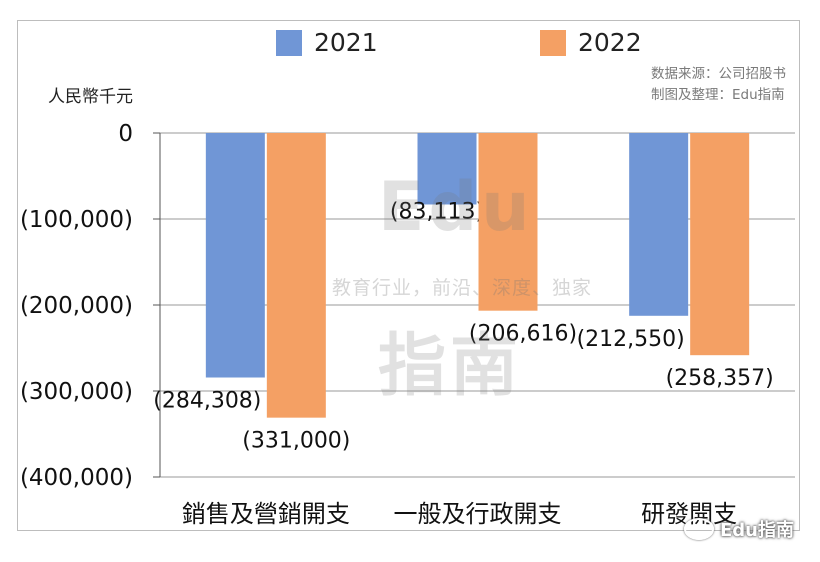 The height and width of the screenshot is (562, 820). I want to click on legend-item-2021: 2021, so click(327, 42).